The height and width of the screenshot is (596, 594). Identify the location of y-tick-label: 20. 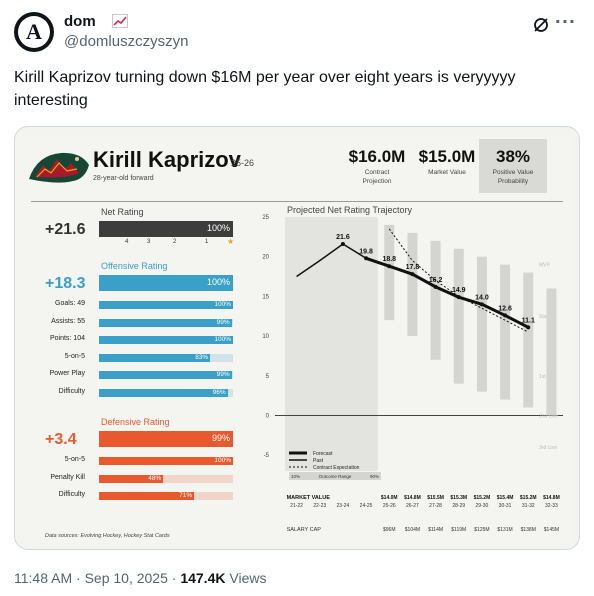
(265, 258).